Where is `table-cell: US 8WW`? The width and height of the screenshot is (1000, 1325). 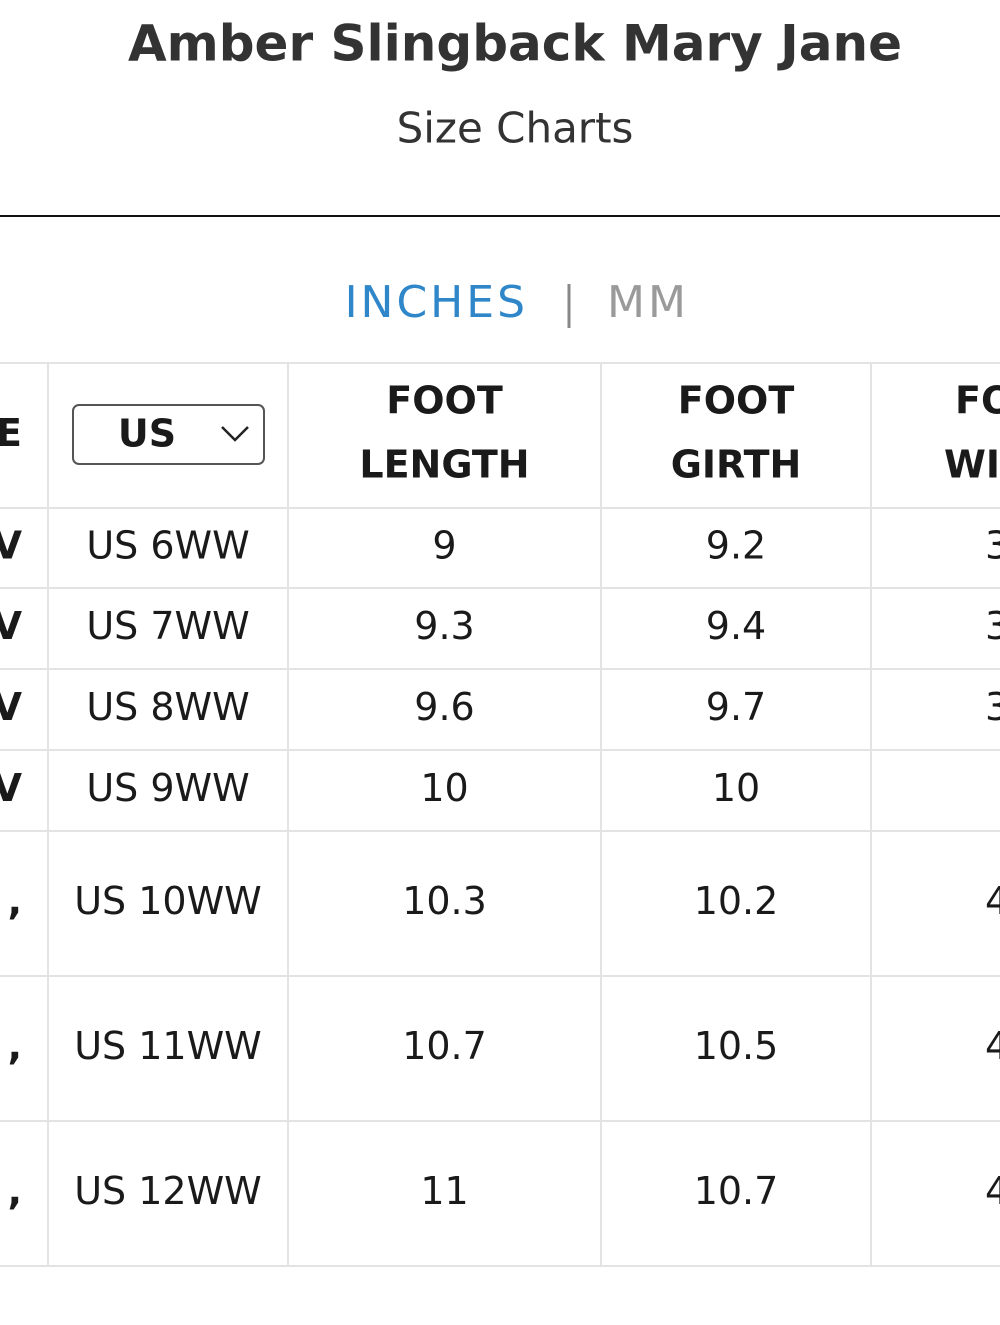 table-cell: US 8WW is located at coordinates (167, 707).